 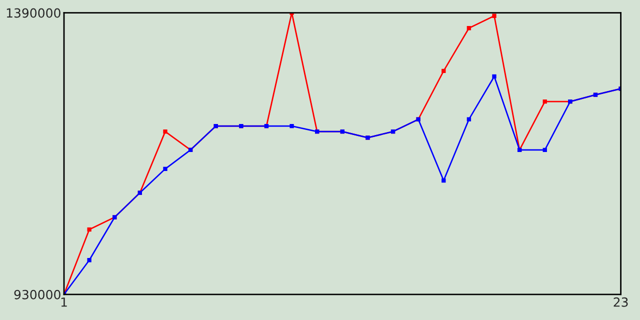 What do you see at coordinates (37, 295) in the screenshot?
I see `y-tick-label: 930000` at bounding box center [37, 295].